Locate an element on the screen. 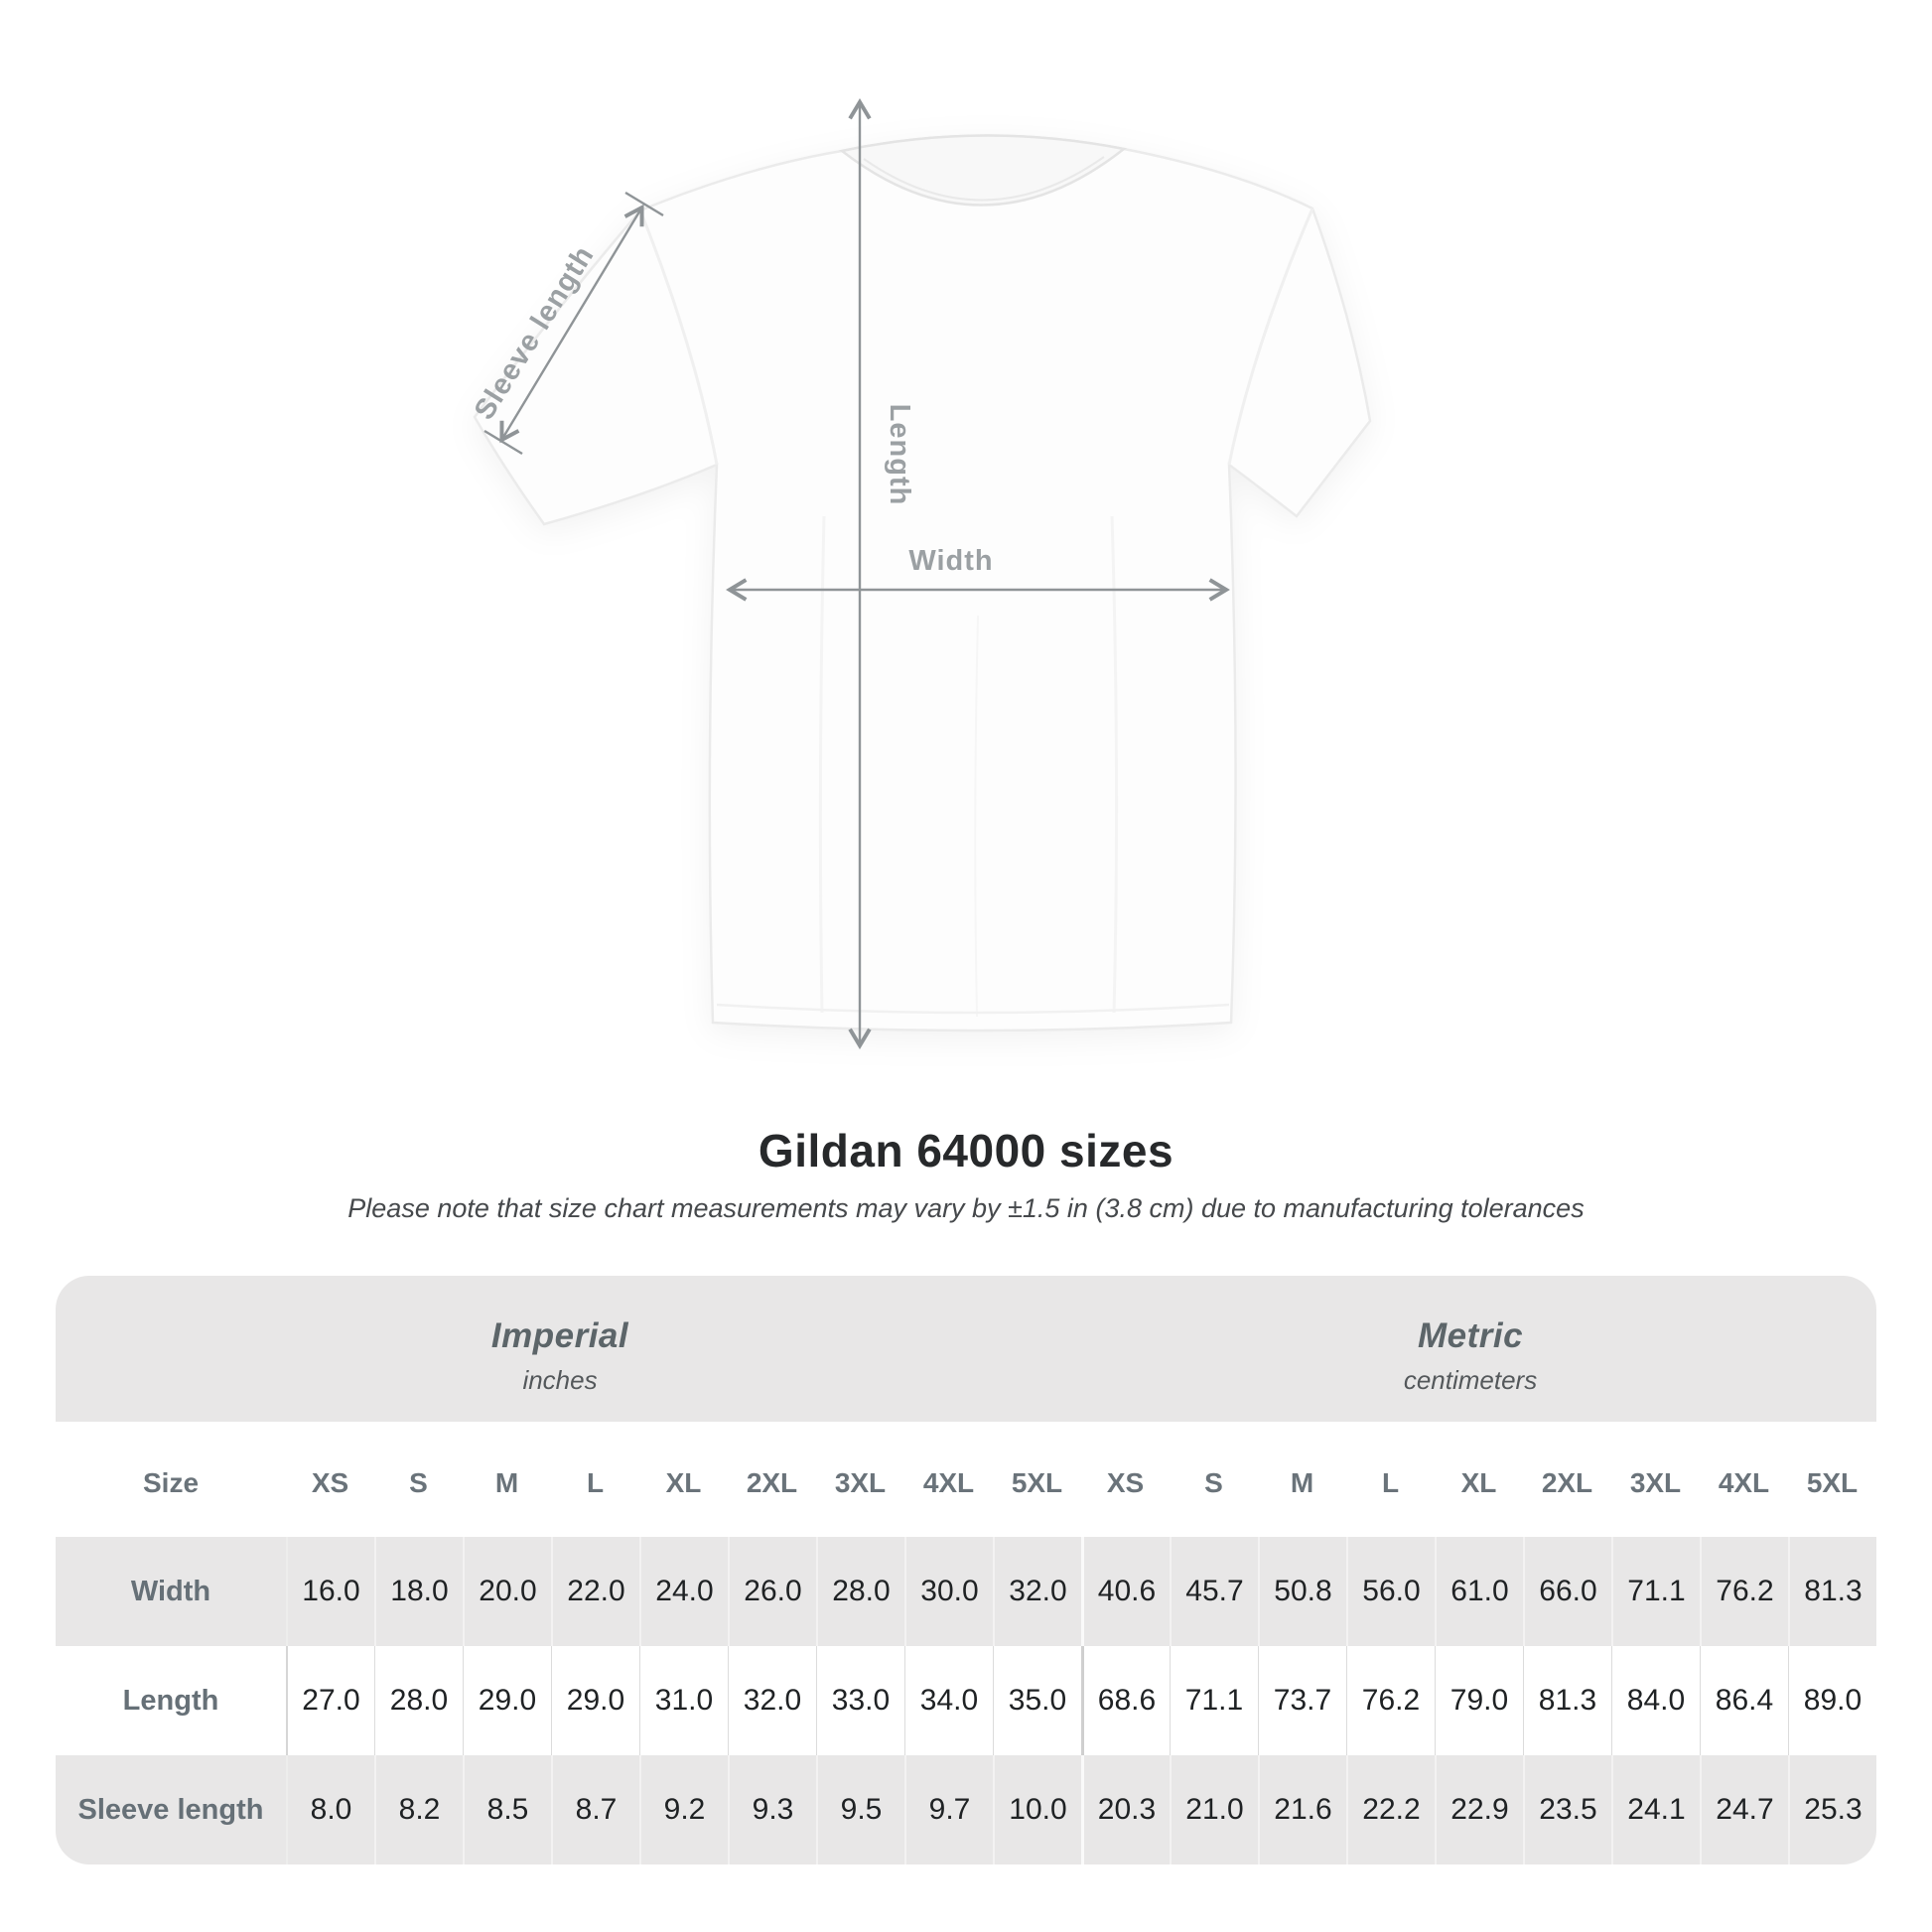  imperial-title: Imperial is located at coordinates (560, 1335).